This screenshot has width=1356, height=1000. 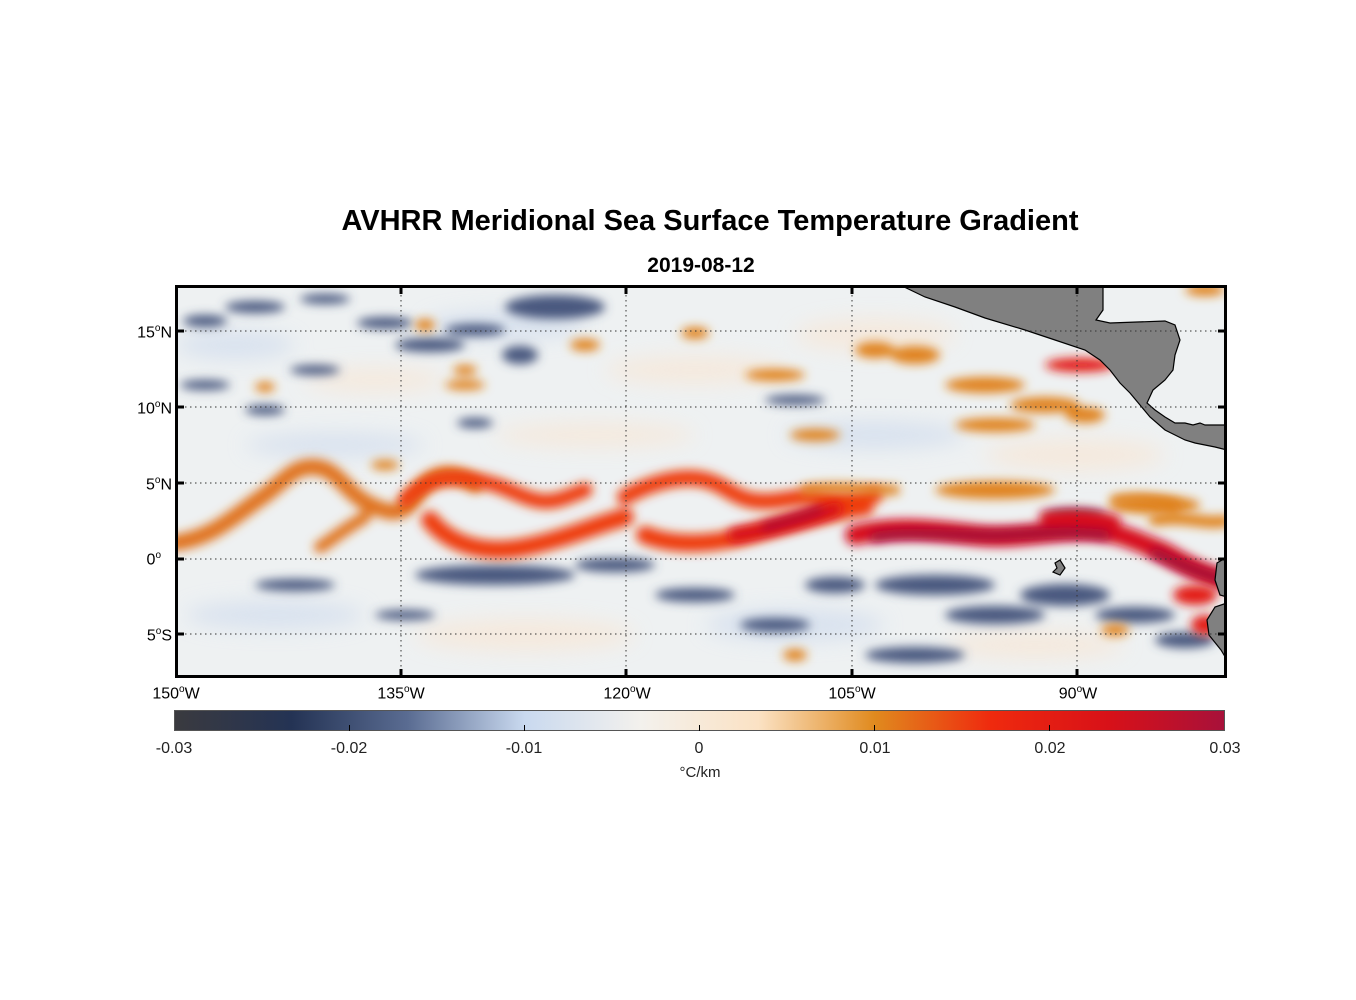 I want to click on lat-label-15n: 15oN, so click(x=154, y=332).